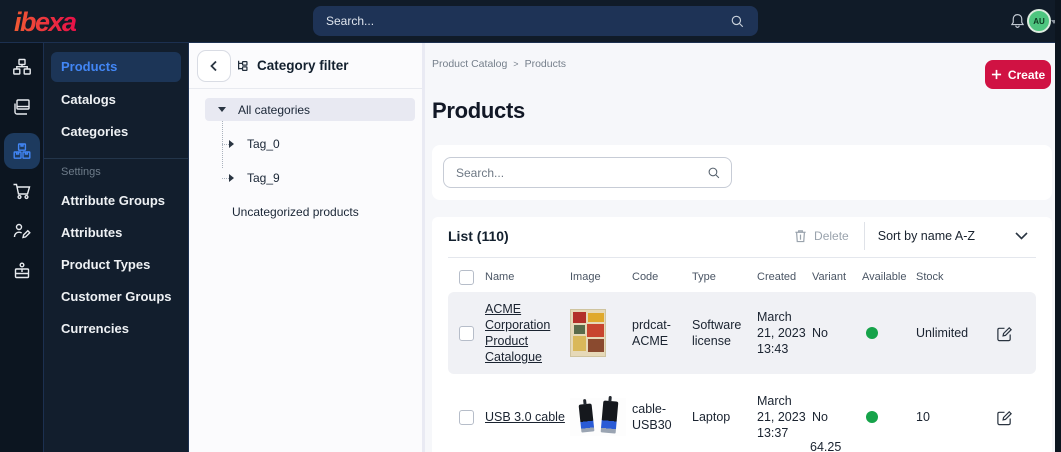  What do you see at coordinates (1054, 22) in the screenshot?
I see `user-menu-caret-icon` at bounding box center [1054, 22].